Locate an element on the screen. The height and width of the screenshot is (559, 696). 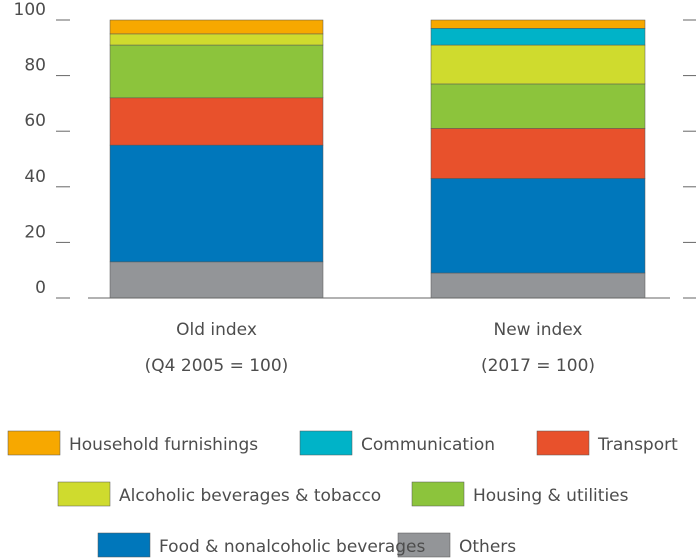
x-tick-label: (Q4 2005 = 100) is located at coordinates (217, 366).